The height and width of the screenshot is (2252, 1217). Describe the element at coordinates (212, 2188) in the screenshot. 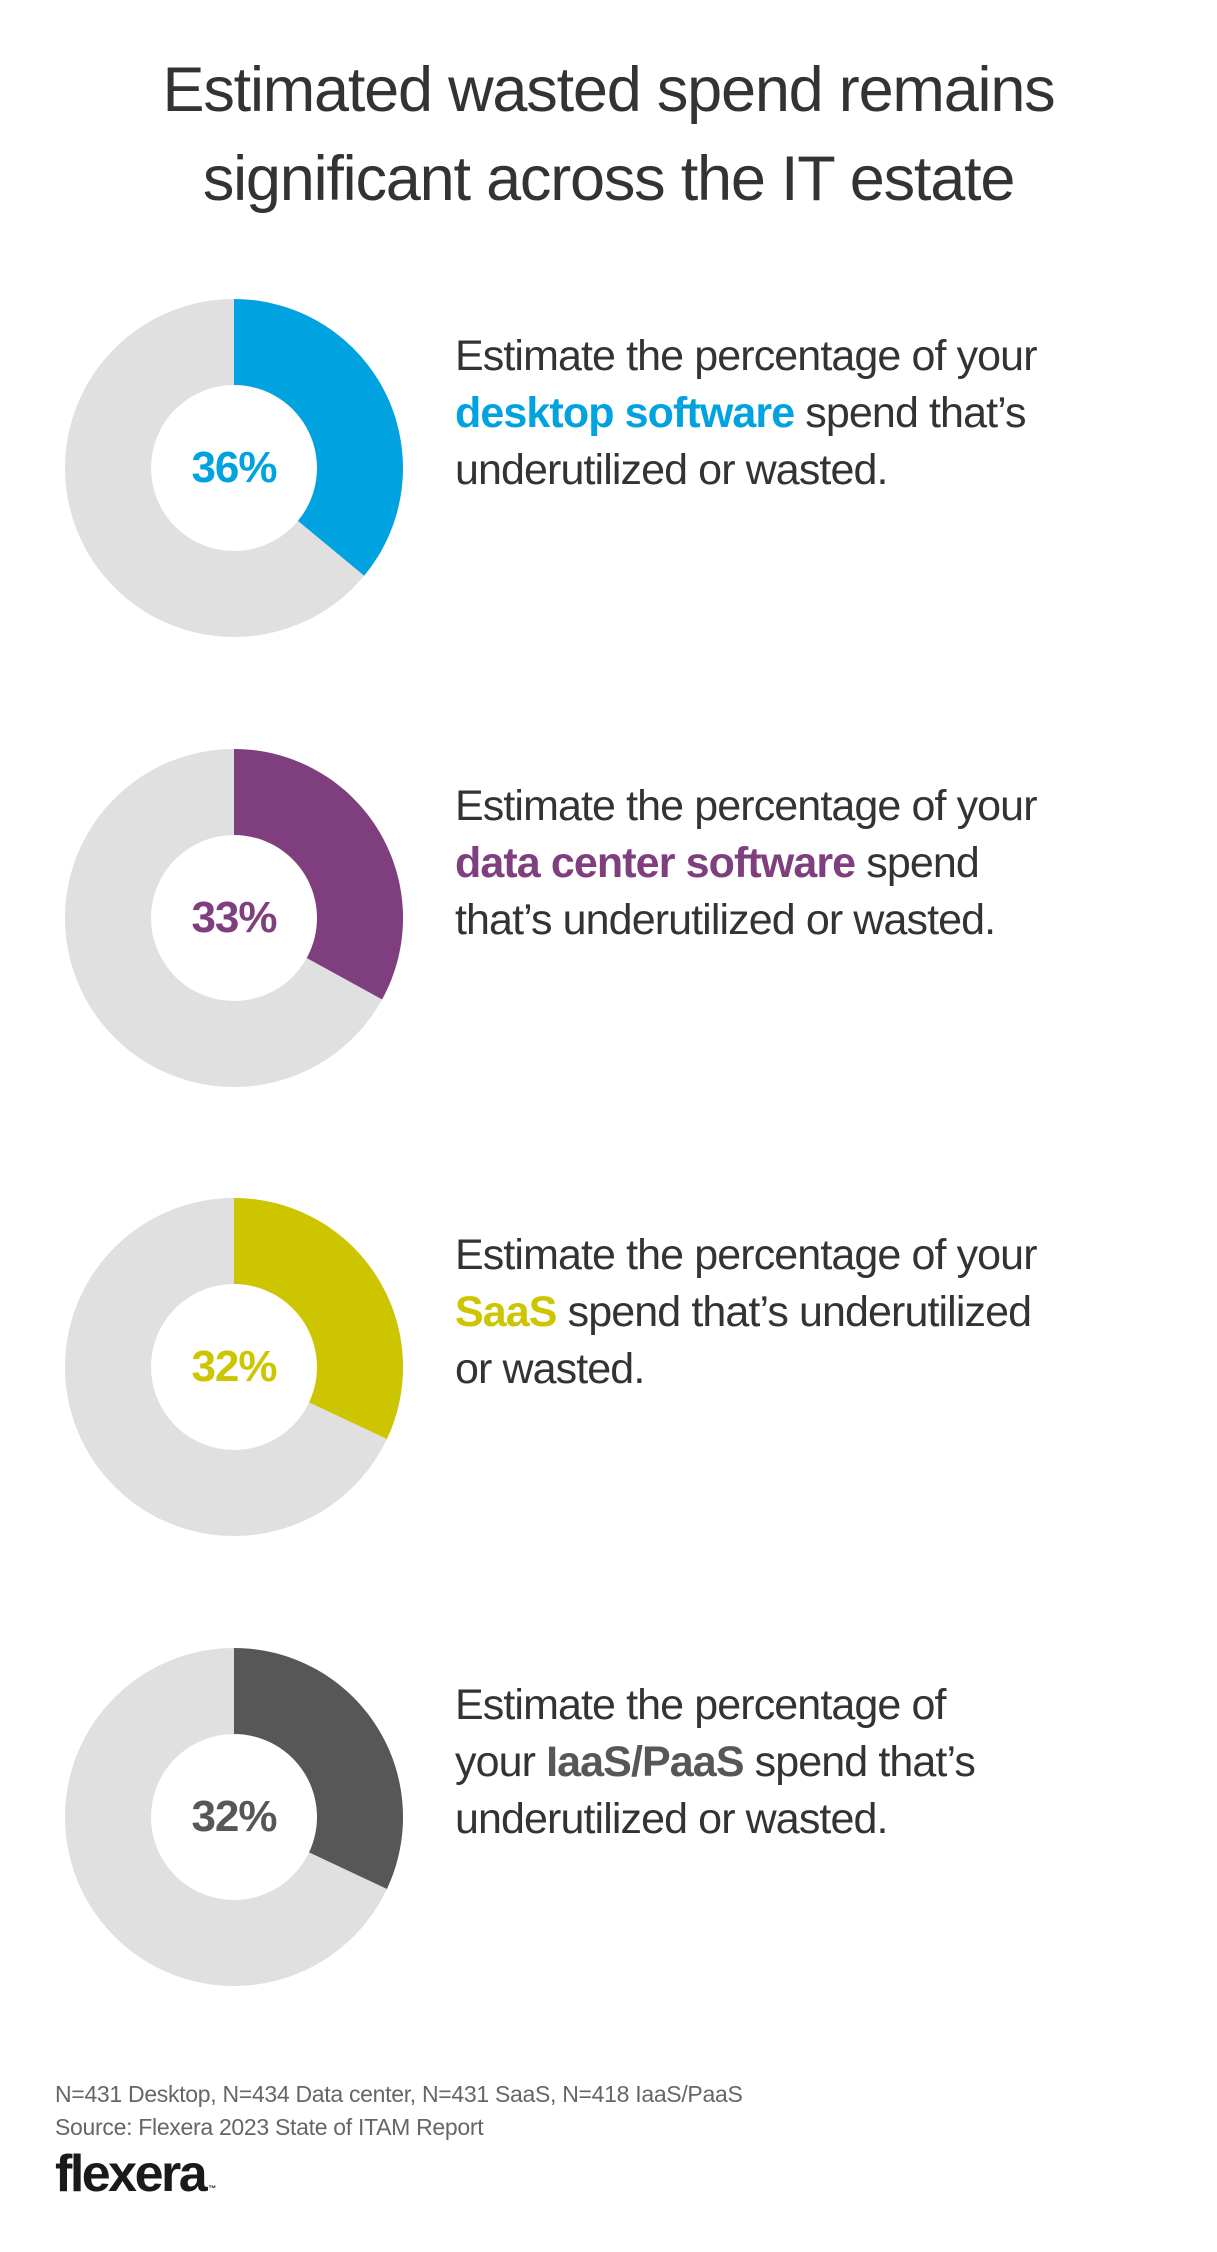

I see `trademark-symbol: ™` at that location.